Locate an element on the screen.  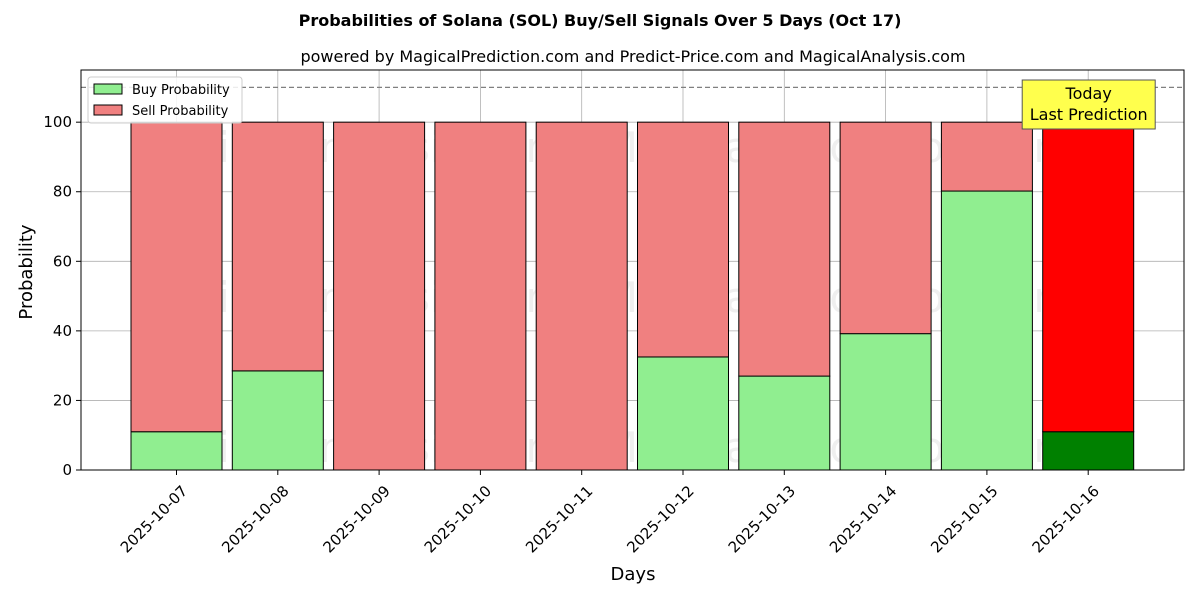
legend-box is located at coordinates (165, 100).